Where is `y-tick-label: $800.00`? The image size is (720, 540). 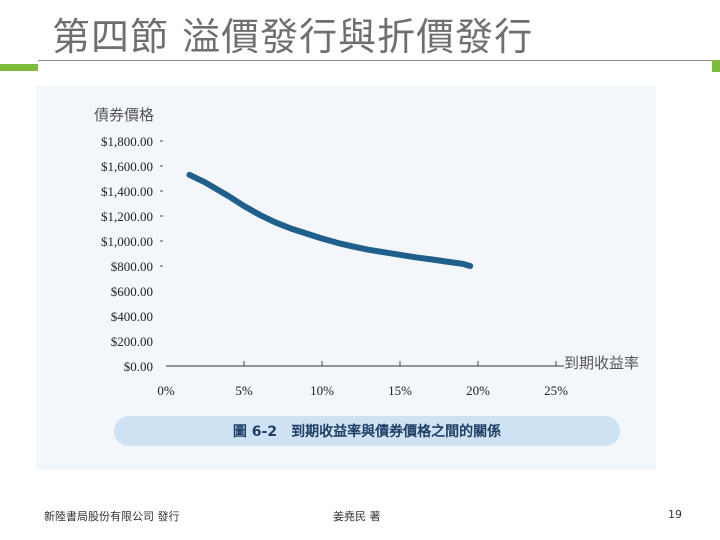 y-tick-label: $800.00 is located at coordinates (132, 266).